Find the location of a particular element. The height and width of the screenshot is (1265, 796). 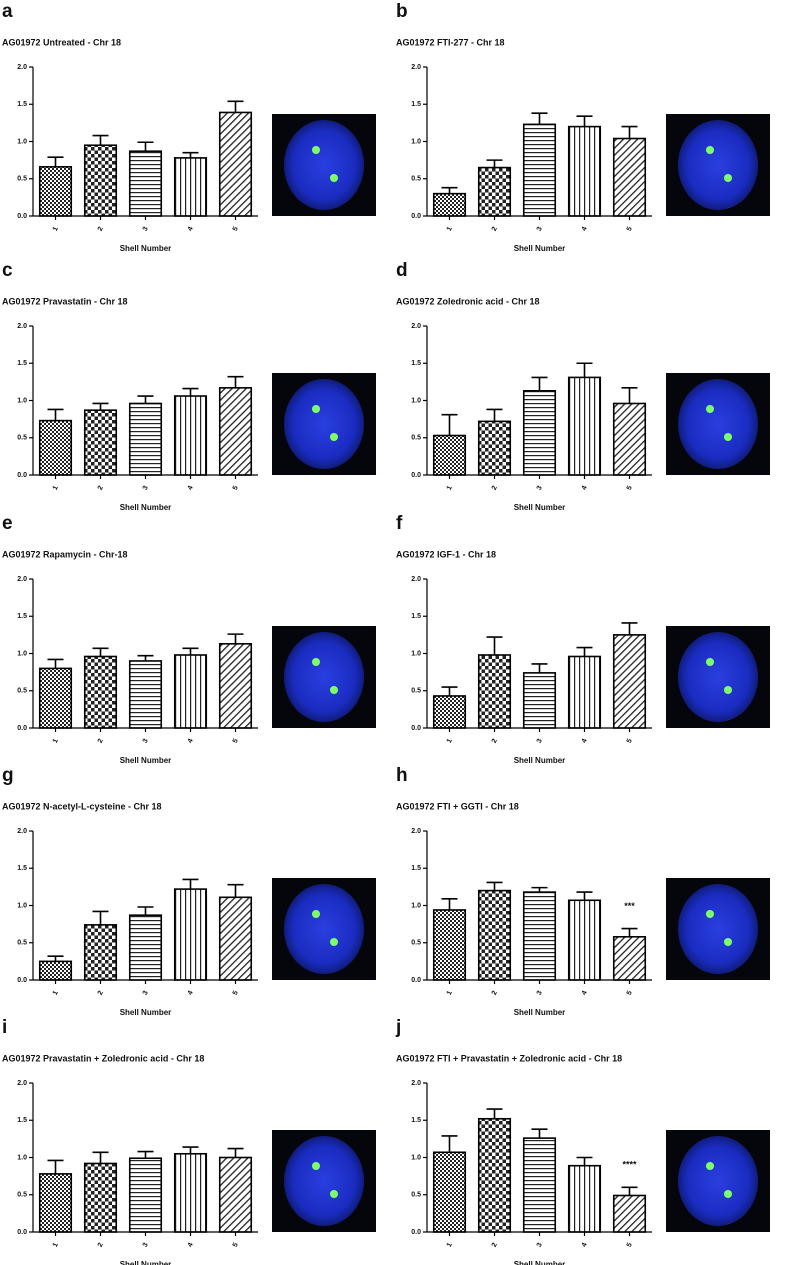

chart-title: AG01972 Rapamycin - Chr-18 is located at coordinates (65, 554).